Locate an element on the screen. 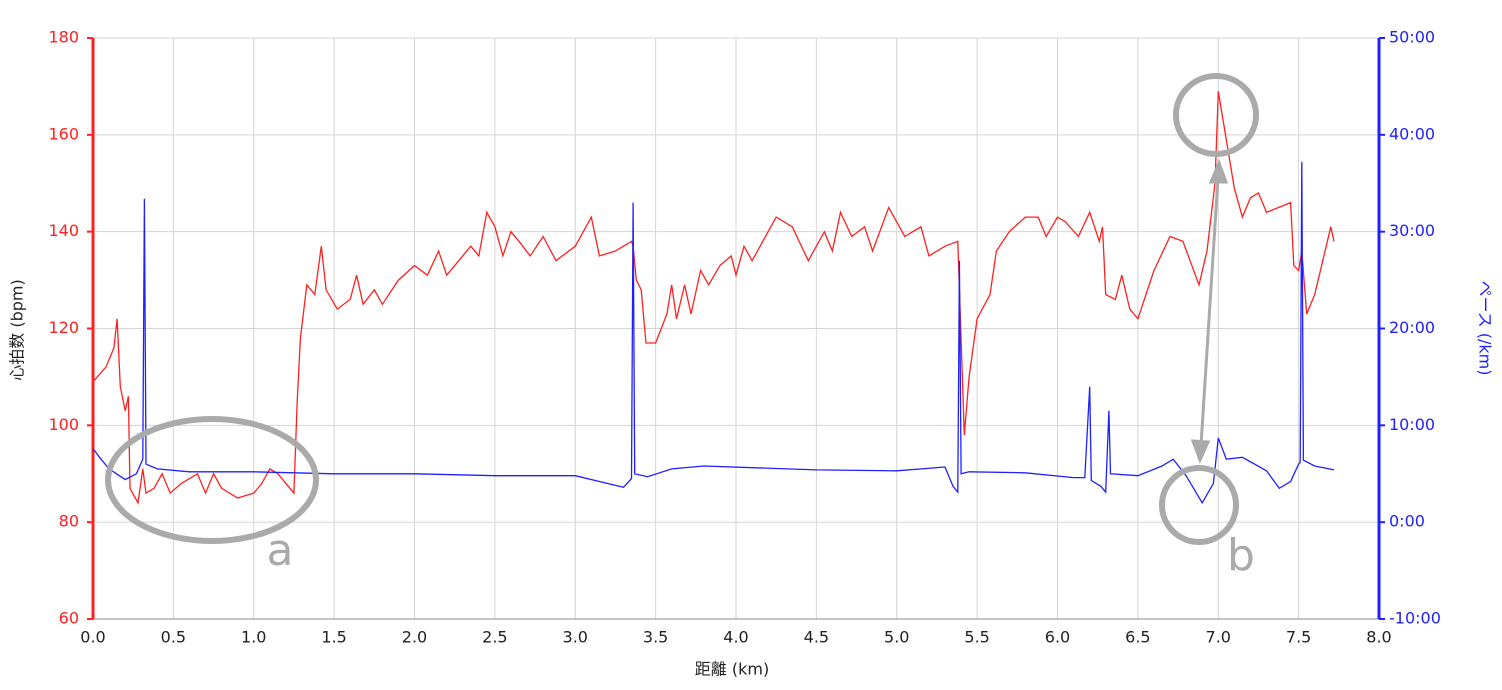 Image resolution: width=1502 pixels, height=690 pixels. x-tick-label: 7.0 is located at coordinates (1218, 637).